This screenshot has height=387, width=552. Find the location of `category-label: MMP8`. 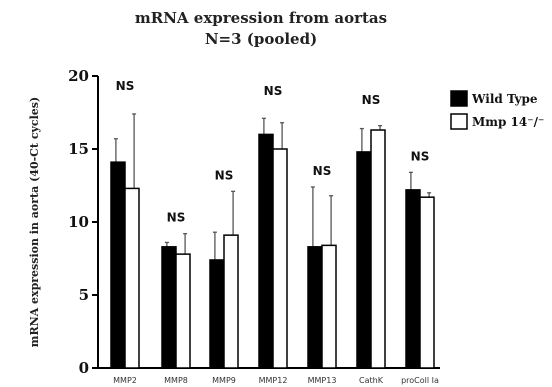

category-label: MMP8 is located at coordinates (176, 380).